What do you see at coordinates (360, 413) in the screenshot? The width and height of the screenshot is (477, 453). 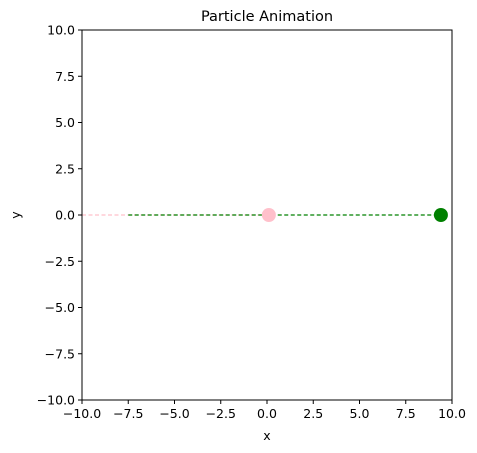 I see `x-tick-label: 5.0` at bounding box center [360, 413].